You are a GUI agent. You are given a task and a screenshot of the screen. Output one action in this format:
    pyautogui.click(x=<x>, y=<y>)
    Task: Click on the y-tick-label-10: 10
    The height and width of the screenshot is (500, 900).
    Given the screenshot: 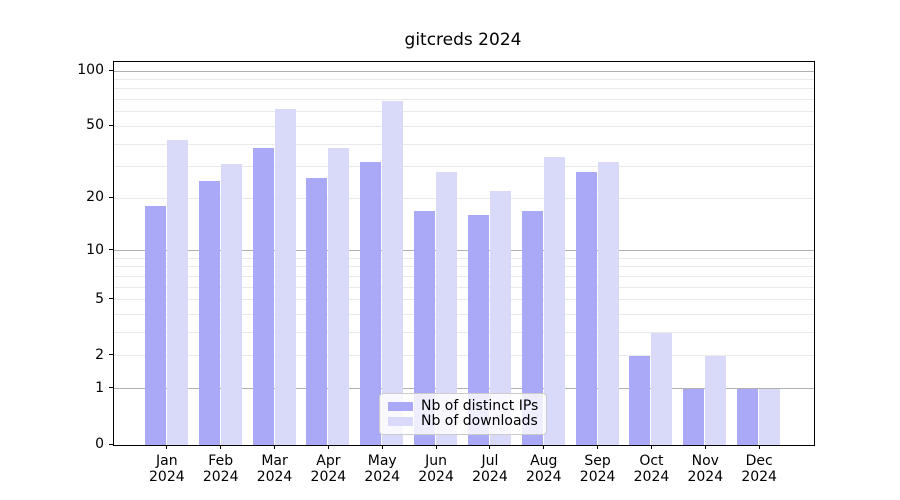 What is the action you would take?
    pyautogui.click(x=95, y=249)
    